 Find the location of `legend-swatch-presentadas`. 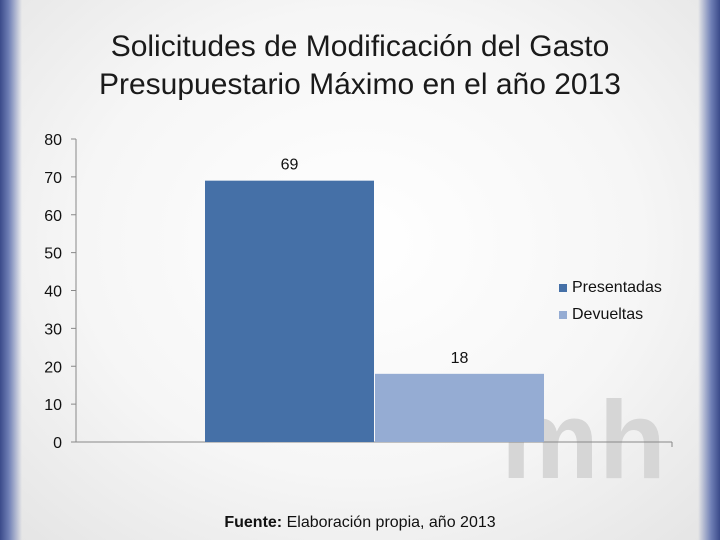

legend-swatch-presentadas is located at coordinates (563, 288).